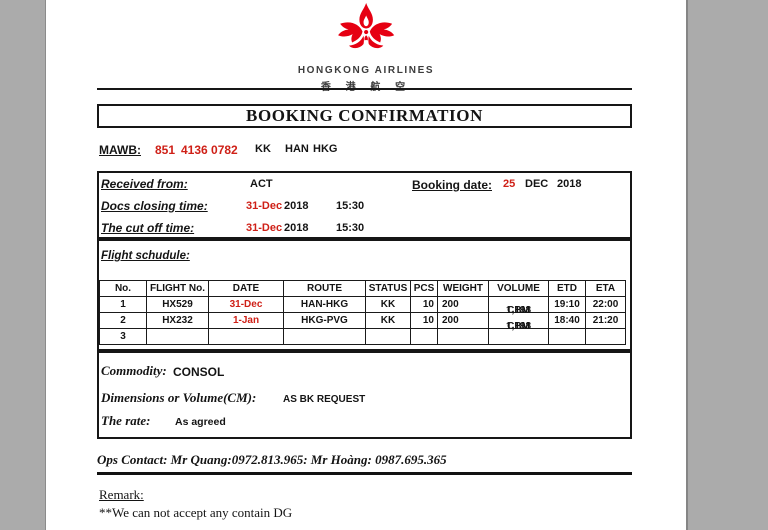 This screenshot has height=530, width=768. I want to click on airline-logo-block: HONGKONG AIRLINES 香 港 航 空, so click(366, 48).